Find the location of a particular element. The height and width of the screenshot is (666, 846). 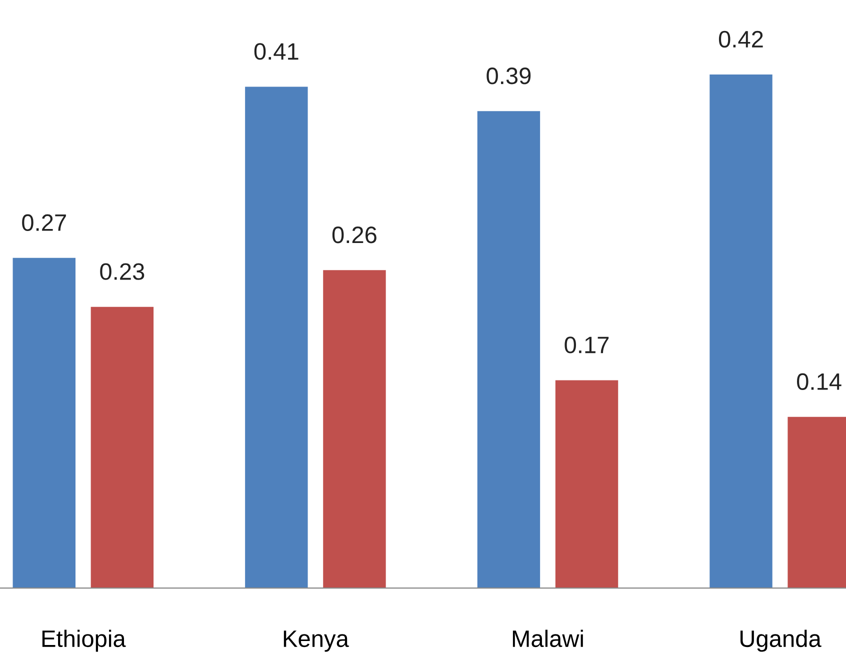

data-label: 0.39 is located at coordinates (508, 76).